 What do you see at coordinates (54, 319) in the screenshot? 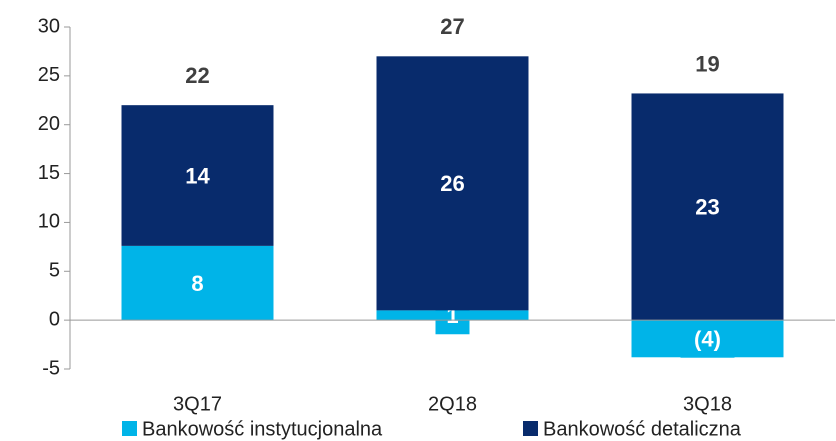
I see `y-tick-label: 0` at bounding box center [54, 319].